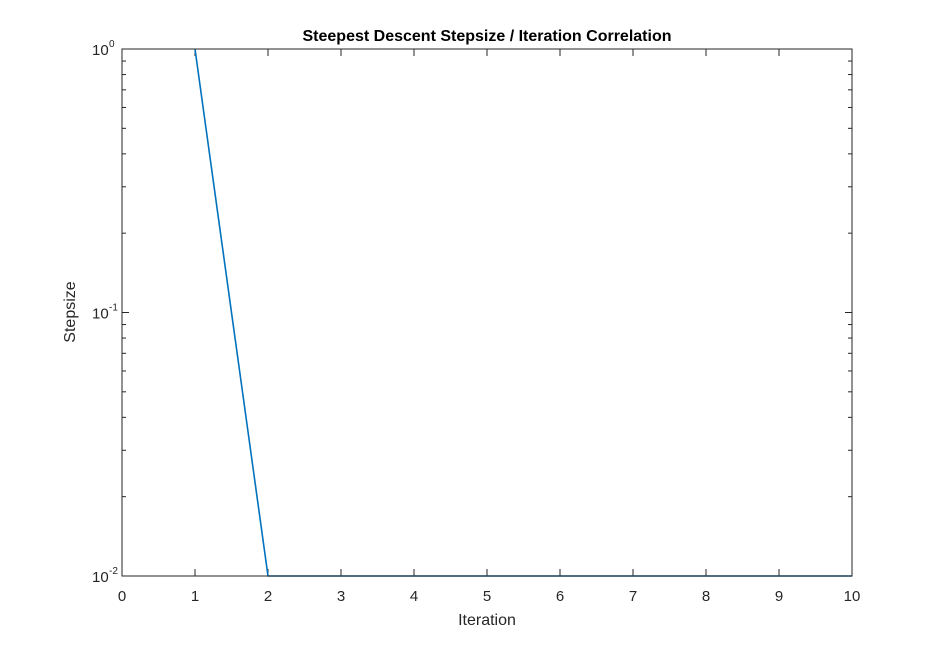 Image resolution: width=942 pixels, height=647 pixels. Describe the element at coordinates (113, 308) in the screenshot. I see `y-tick-exponent: -1` at that location.